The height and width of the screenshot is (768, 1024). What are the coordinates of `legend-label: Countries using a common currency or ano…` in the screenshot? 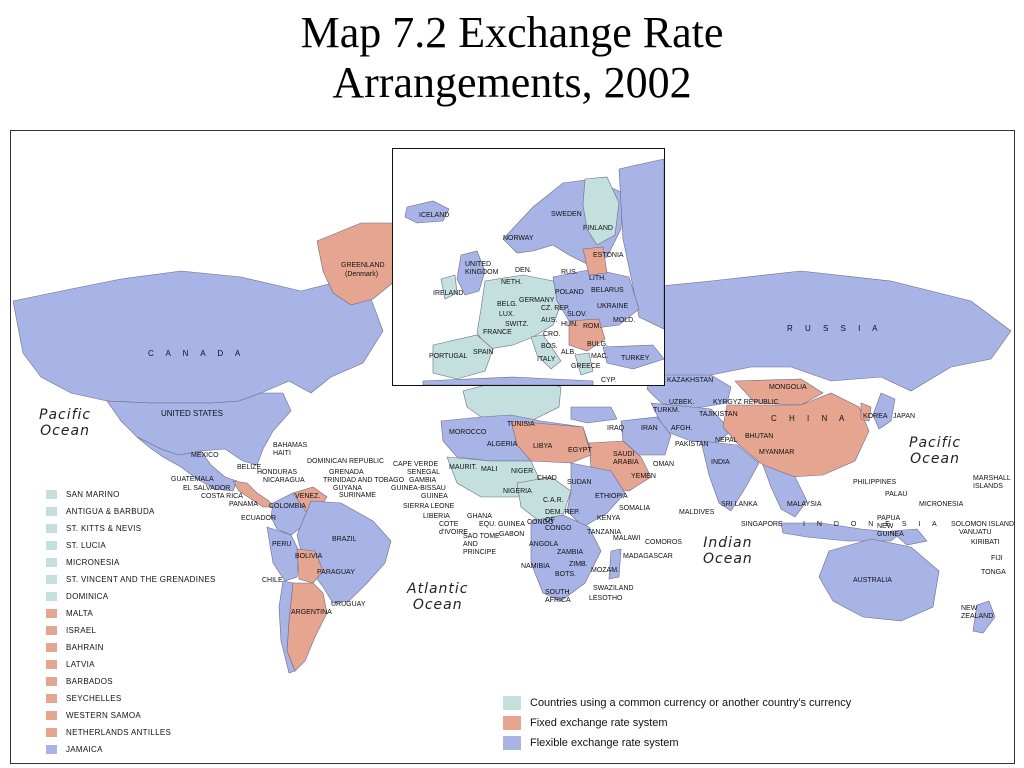 It's located at (691, 703).